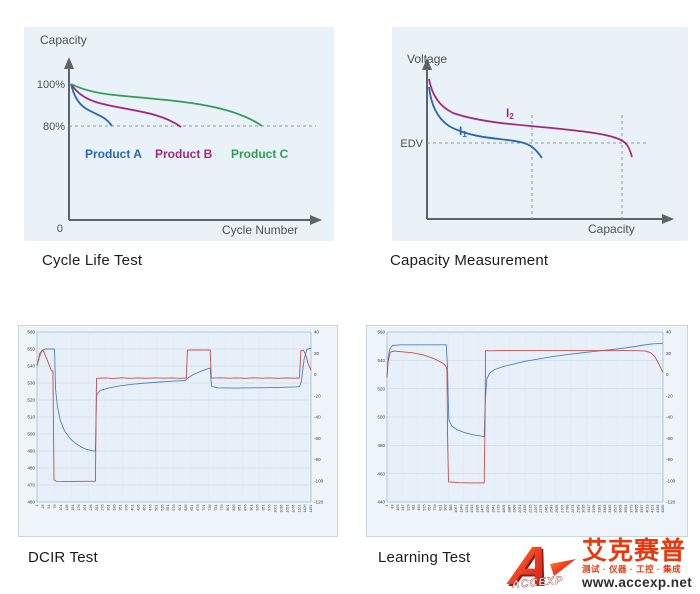 This screenshot has width=700, height=594. Describe the element at coordinates (252, 508) in the screenshot. I see `x-axis-tick: 901` at that location.